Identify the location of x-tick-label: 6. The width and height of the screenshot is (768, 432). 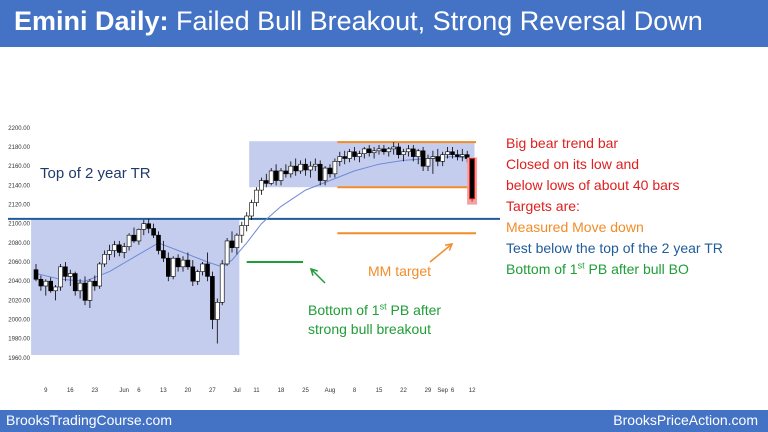
(453, 391).